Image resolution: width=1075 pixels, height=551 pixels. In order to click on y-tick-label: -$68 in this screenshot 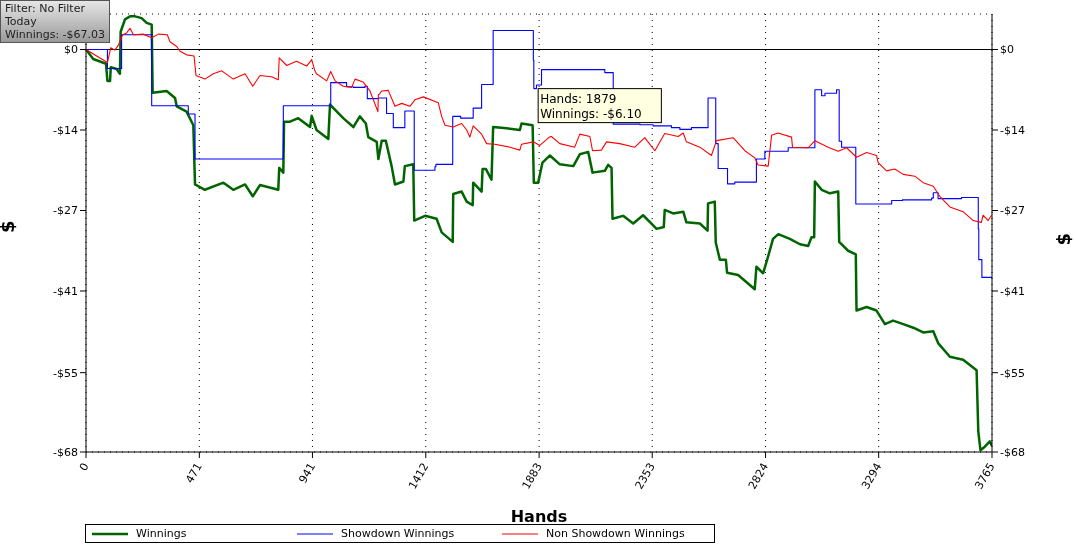, I will do `click(65, 452)`.